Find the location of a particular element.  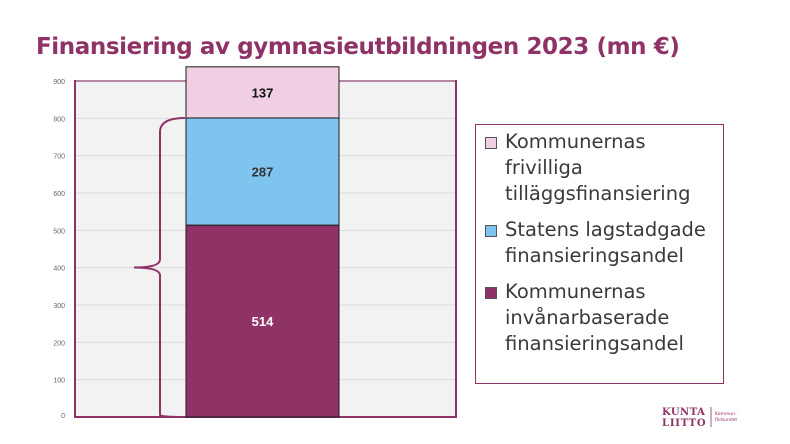

y-tick-label: 0 is located at coordinates (63, 416).